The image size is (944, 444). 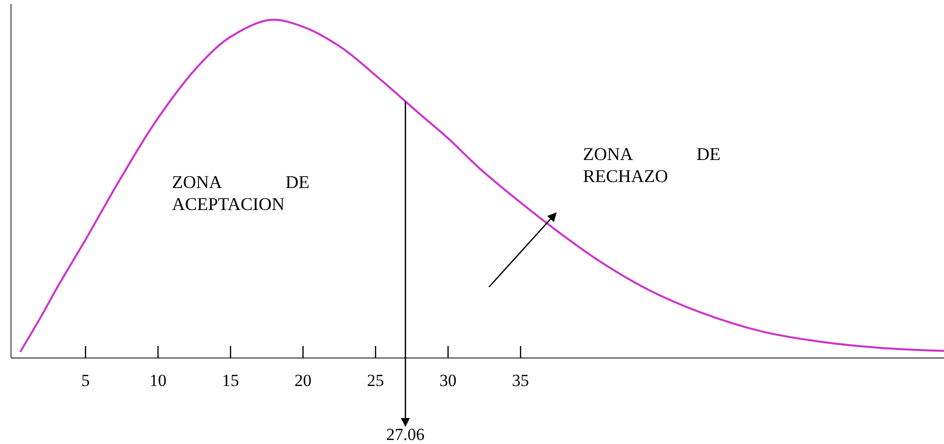 I want to click on x-tick-label: 10, so click(x=158, y=380).